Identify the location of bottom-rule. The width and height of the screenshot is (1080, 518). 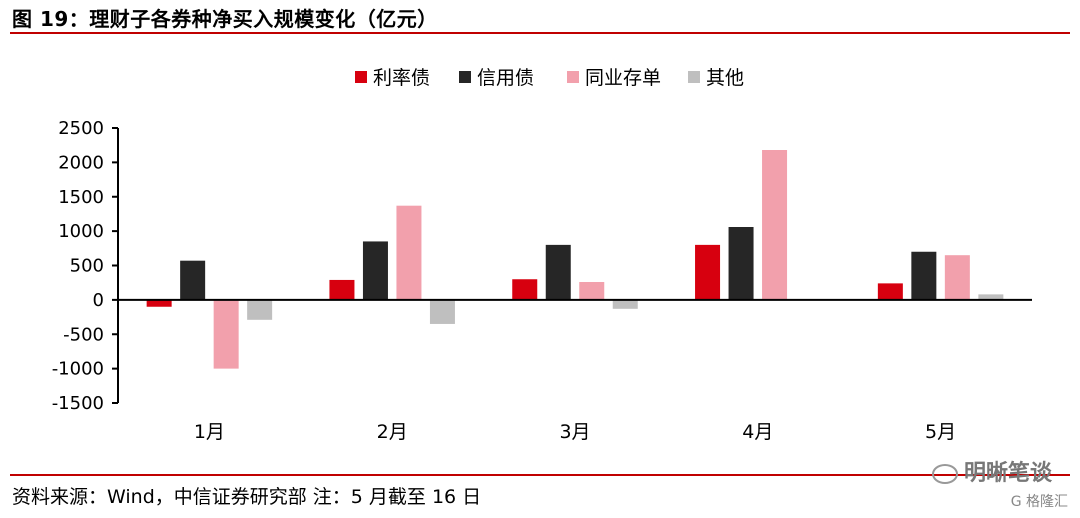
(540, 475).